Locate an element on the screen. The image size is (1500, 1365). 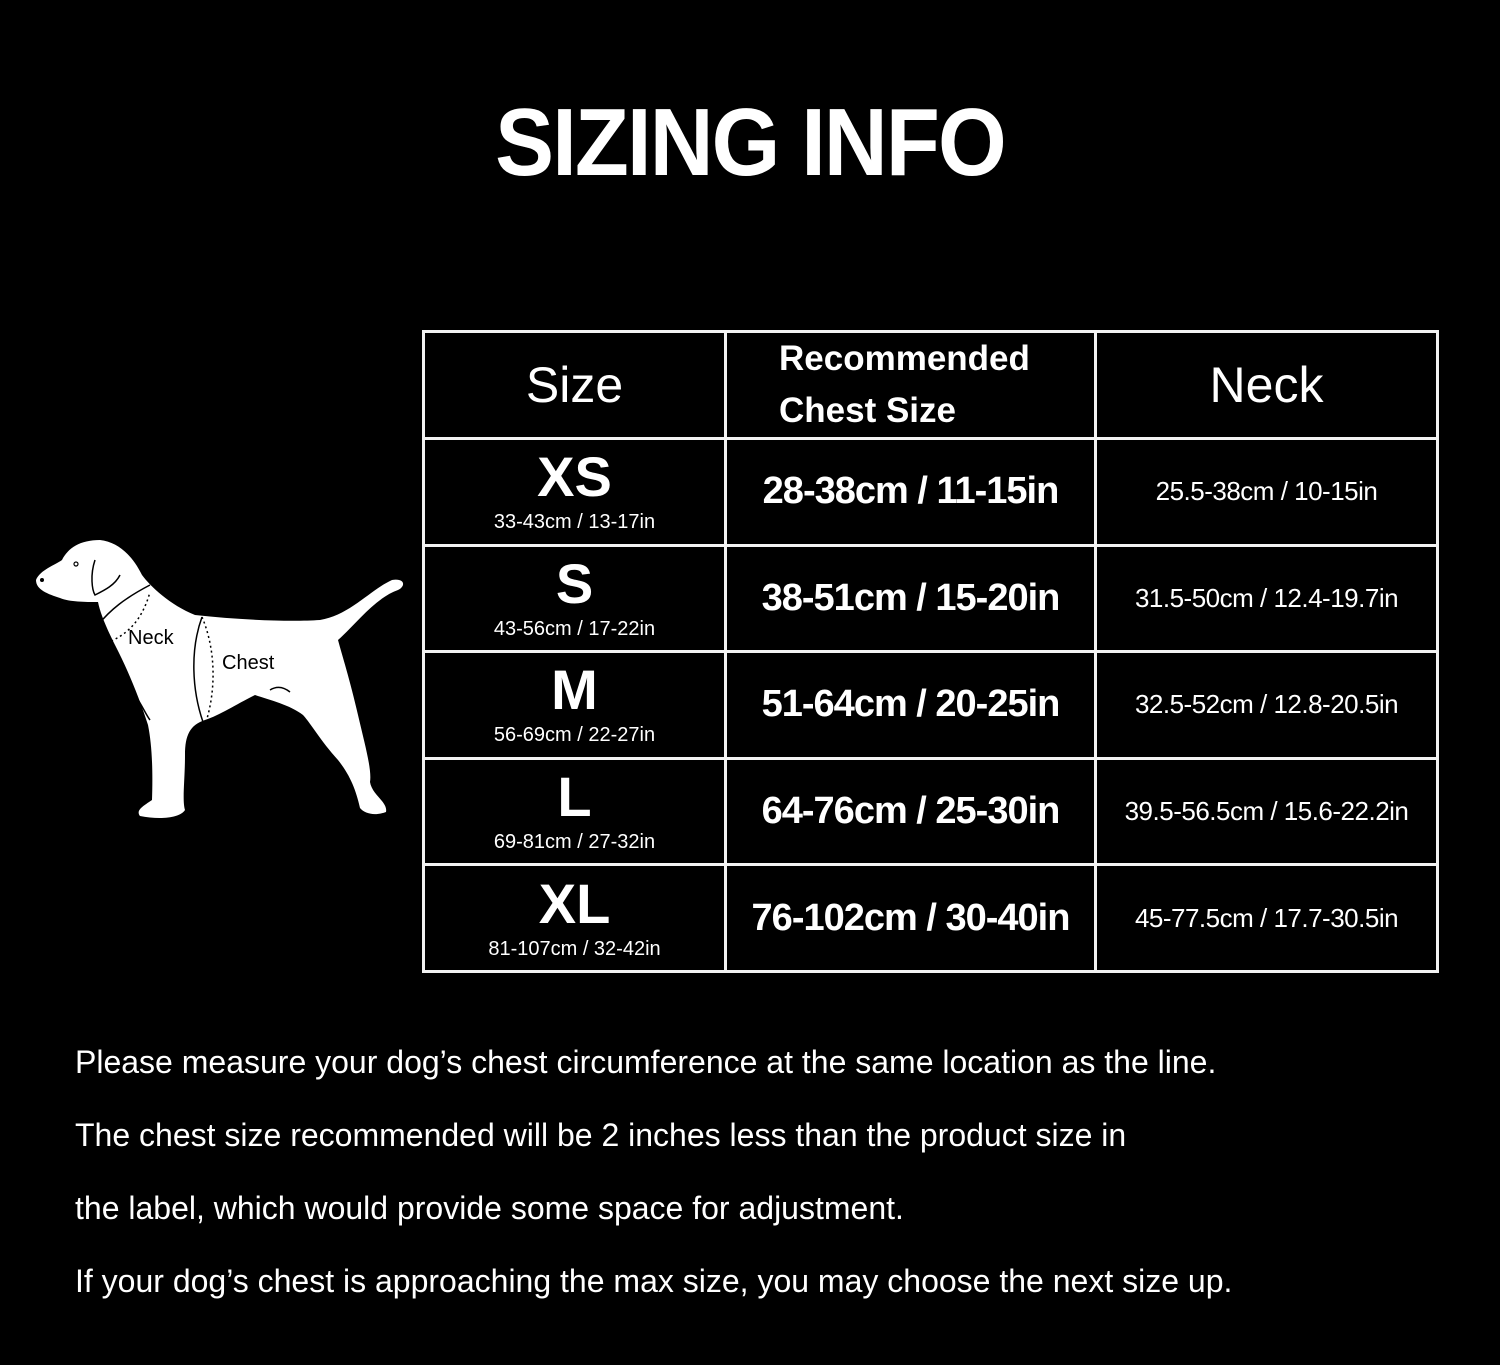
header-neck: Neck is located at coordinates (1266, 385).